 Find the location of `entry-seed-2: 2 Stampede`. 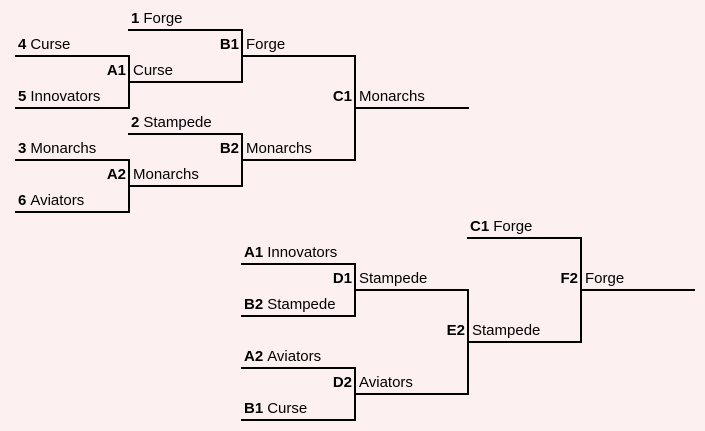

entry-seed-2: 2 Stampede is located at coordinates (171, 122).